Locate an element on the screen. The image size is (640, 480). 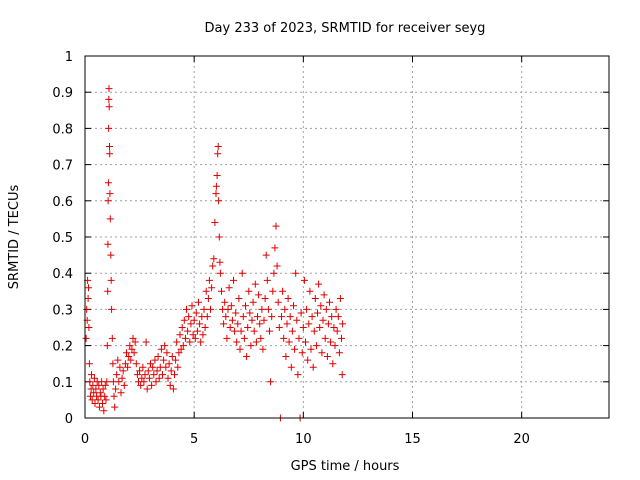
y-tick-label: 0.1 is located at coordinates (62, 383).